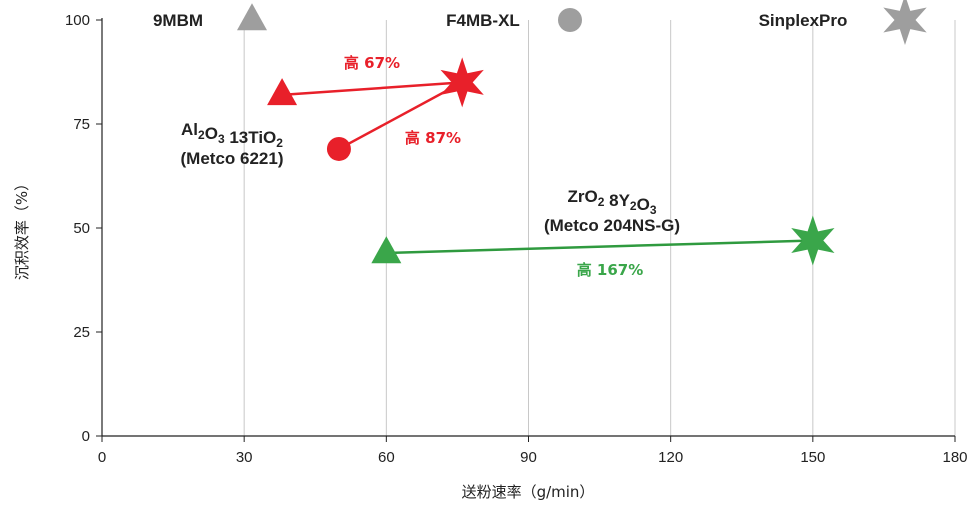 The width and height of the screenshot is (978, 505). I want to click on data-point-circle, so click(338, 148).